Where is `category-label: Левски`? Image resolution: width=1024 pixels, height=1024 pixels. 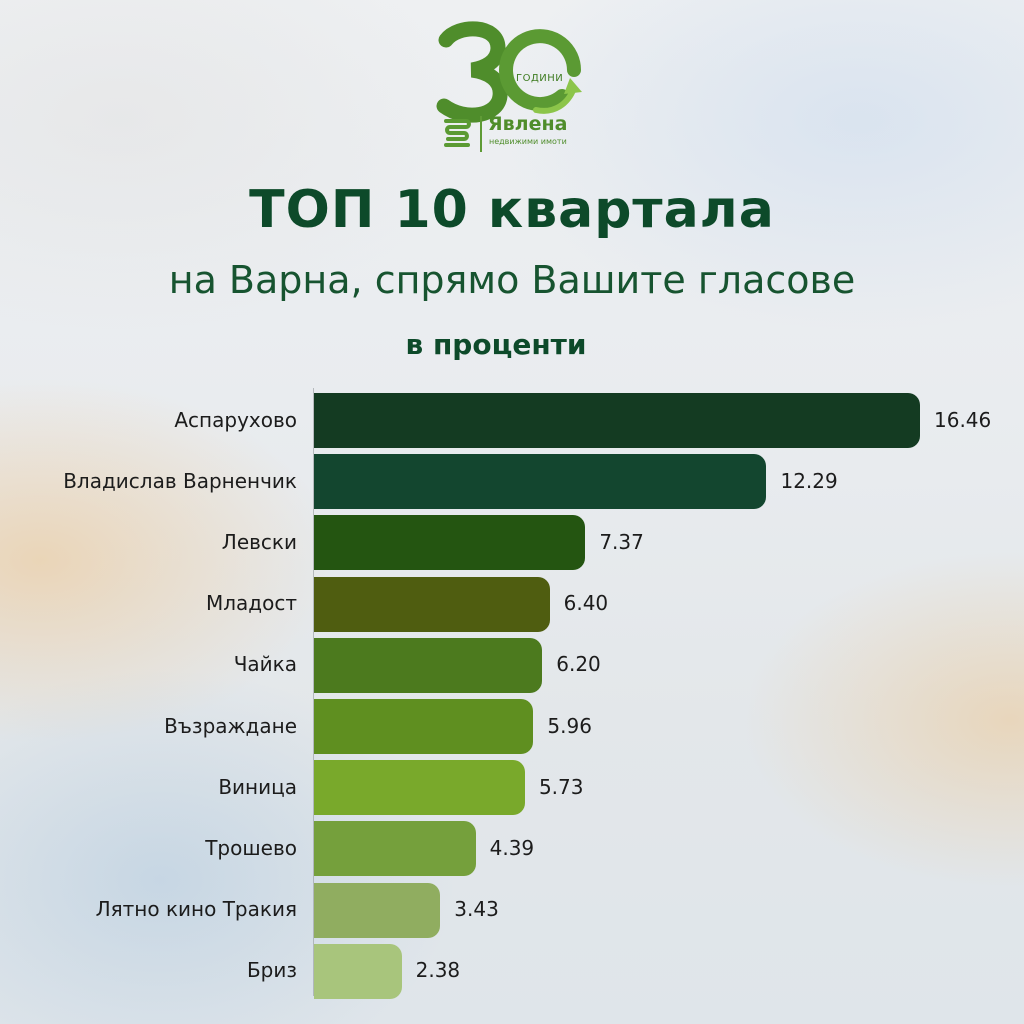 category-label: Левски is located at coordinates (259, 541).